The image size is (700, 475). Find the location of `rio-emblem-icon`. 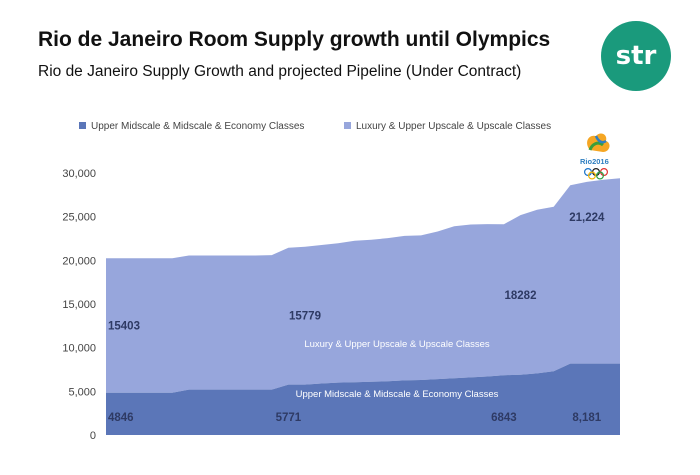

rio-emblem-icon is located at coordinates (598, 142).